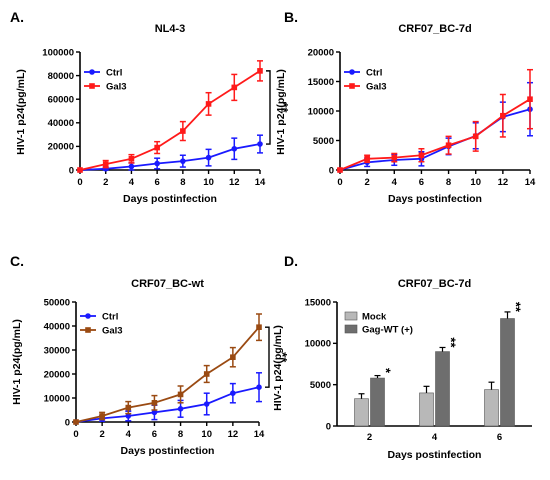 The height and width of the screenshot is (480, 550). What do you see at coordinates (328, 426) in the screenshot?
I see `y-tick-label: 0` at bounding box center [328, 426].